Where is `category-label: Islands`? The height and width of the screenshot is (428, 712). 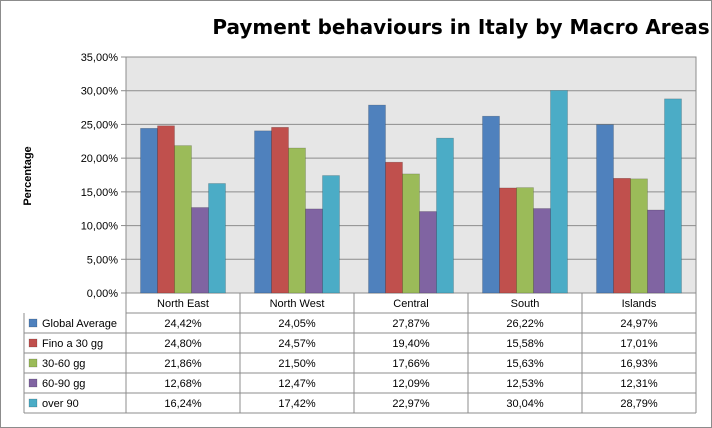 category-label: Islands is located at coordinates (639, 304).